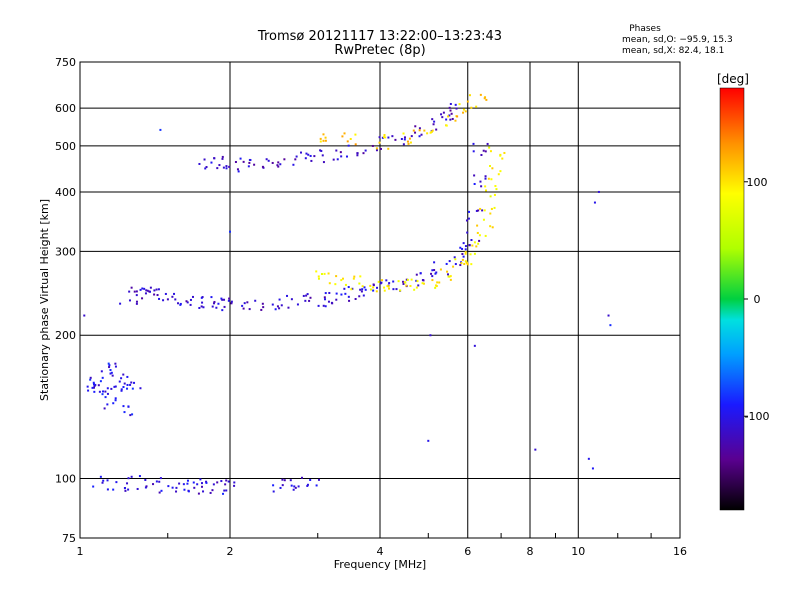 This screenshot has width=800, height=600. Describe the element at coordinates (733, 79) in the screenshot. I see `colorbar-label: [deg]` at that location.